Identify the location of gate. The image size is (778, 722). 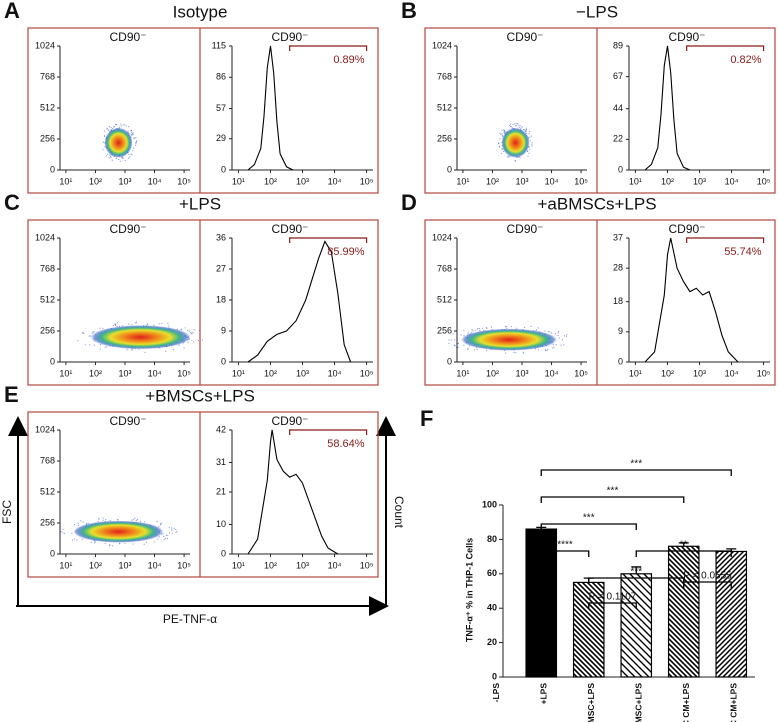
(328, 48).